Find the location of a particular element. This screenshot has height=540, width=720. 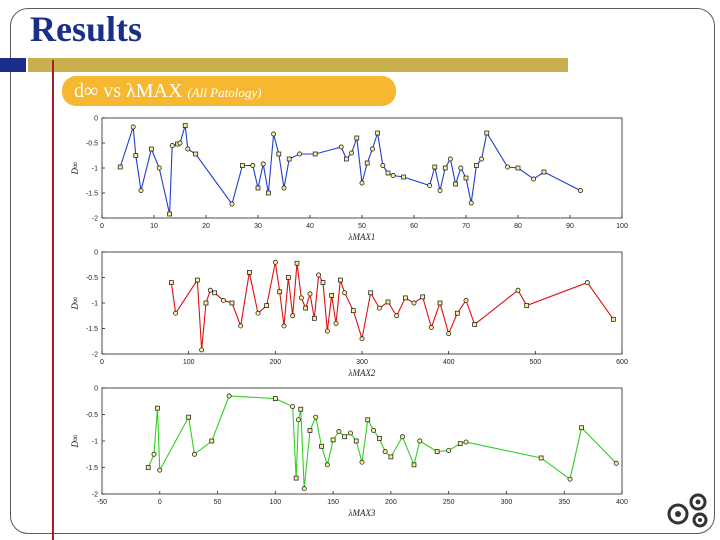

series-line is located at coordinates (382, 442).